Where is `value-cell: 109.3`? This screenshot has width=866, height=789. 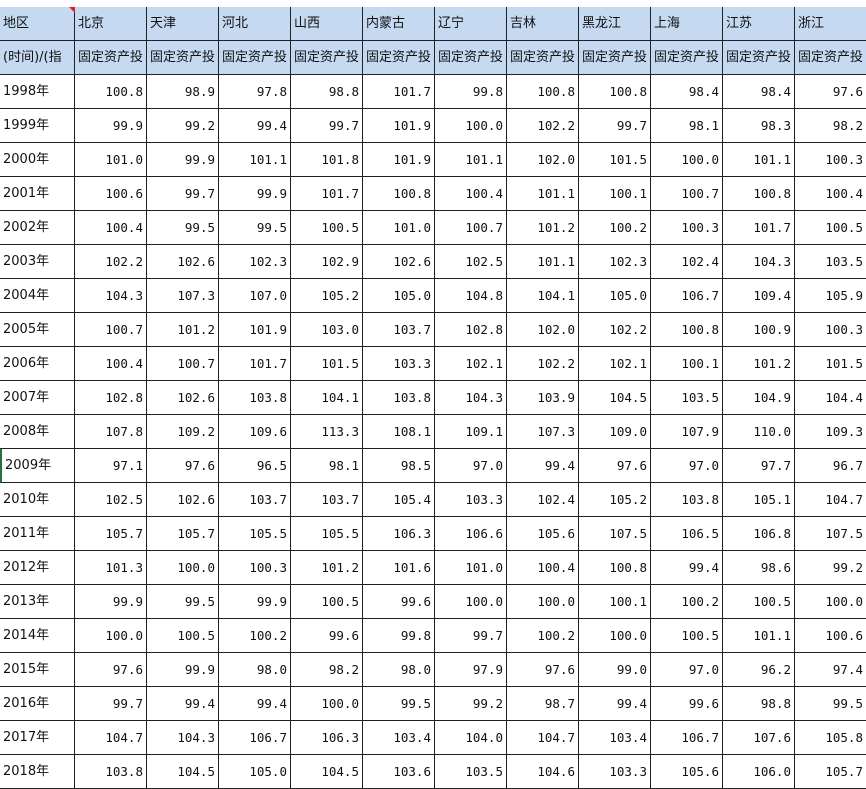 value-cell: 109.3 is located at coordinates (830, 432).